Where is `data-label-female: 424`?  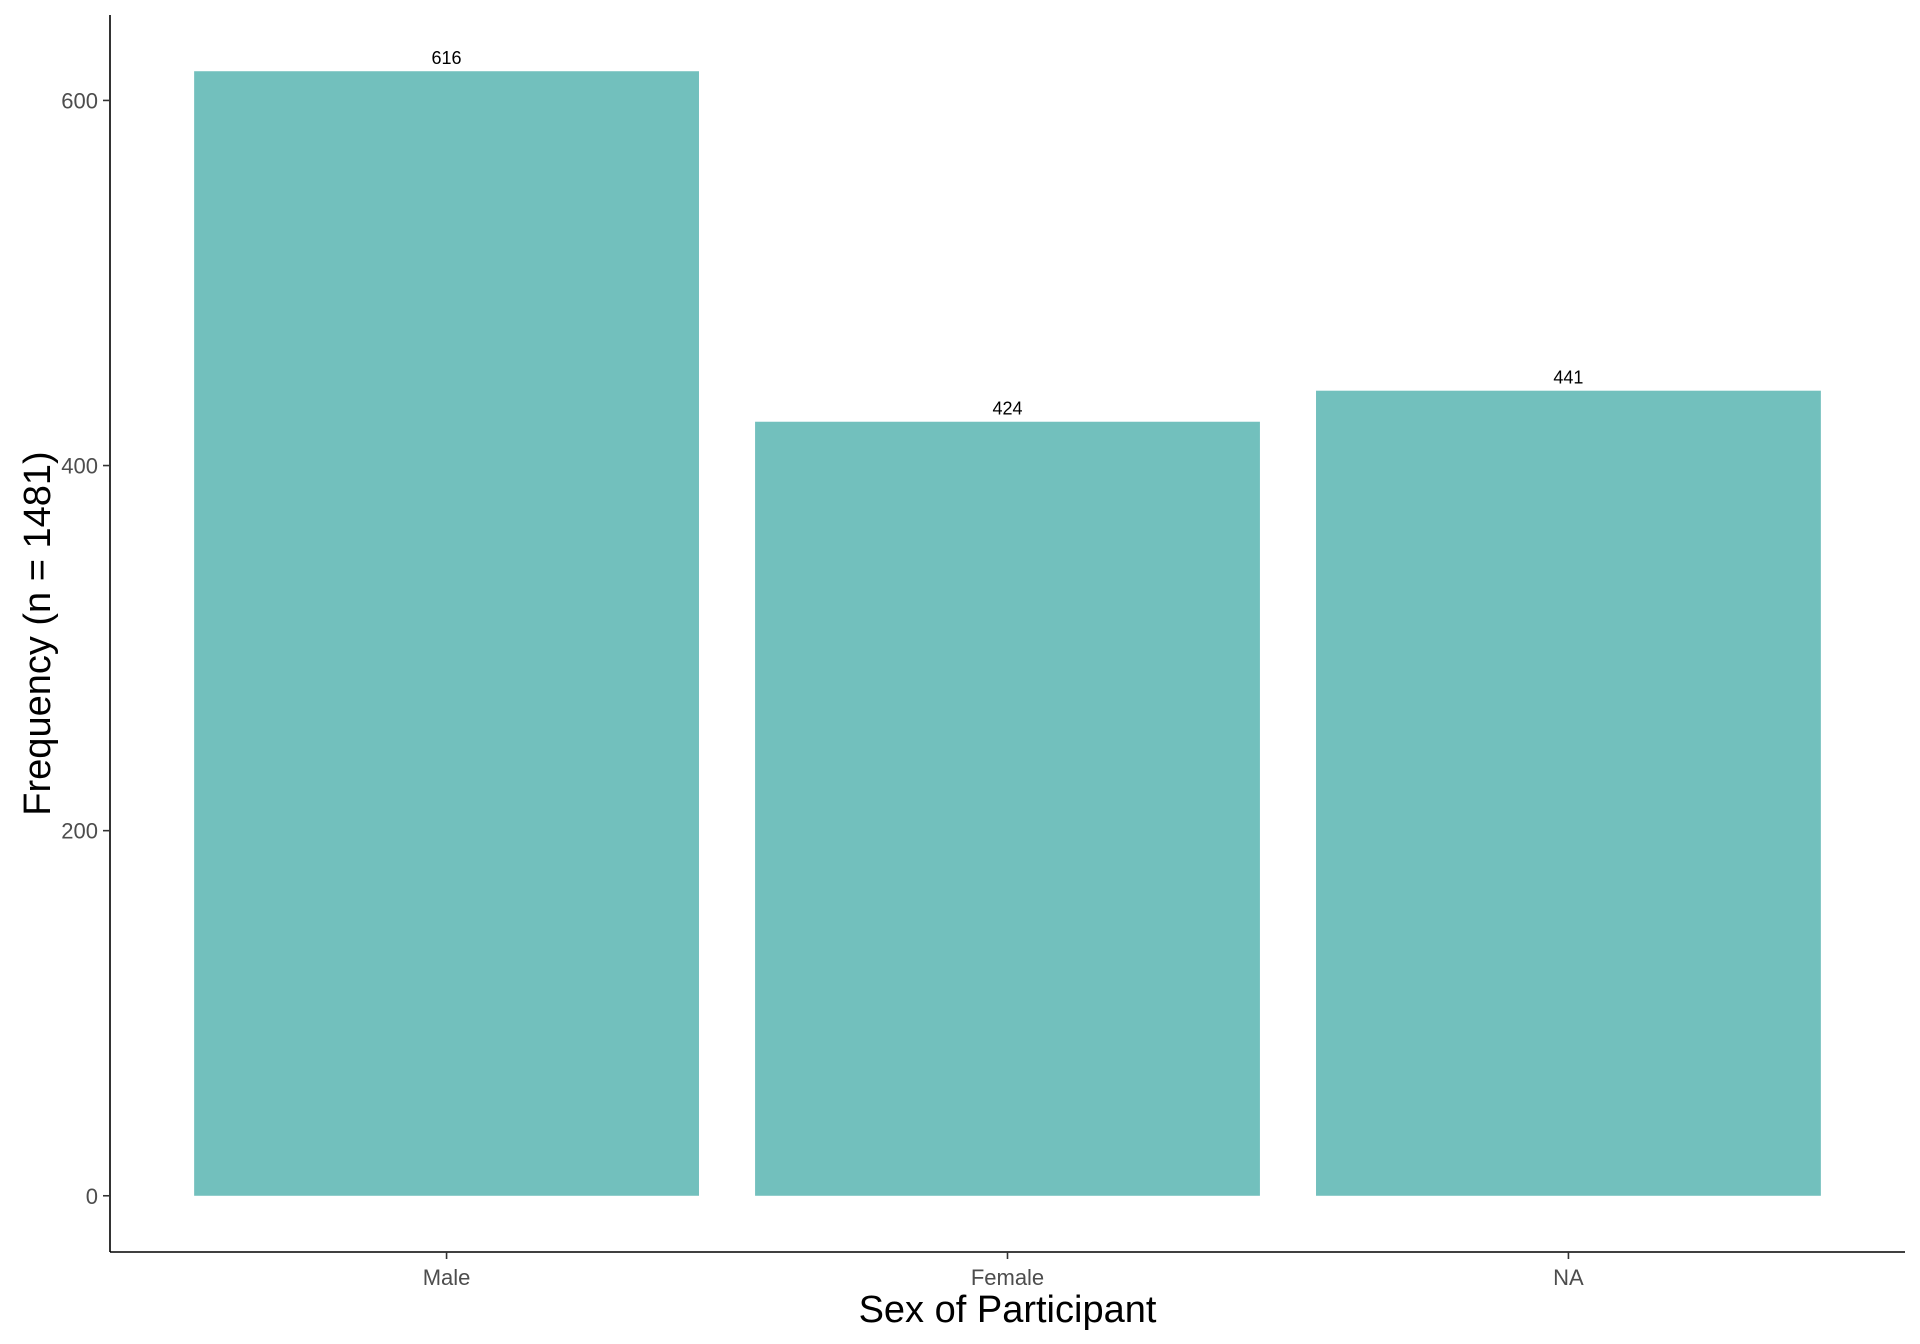 data-label-female: 424 is located at coordinates (1007, 409).